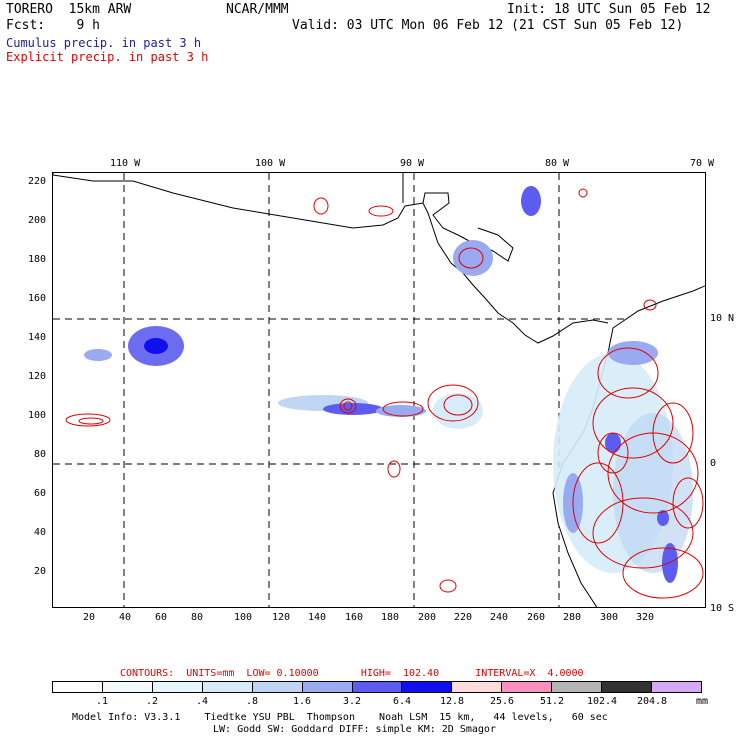 This screenshot has height=740, width=740. I want to click on x-tick: 180, so click(390, 617).